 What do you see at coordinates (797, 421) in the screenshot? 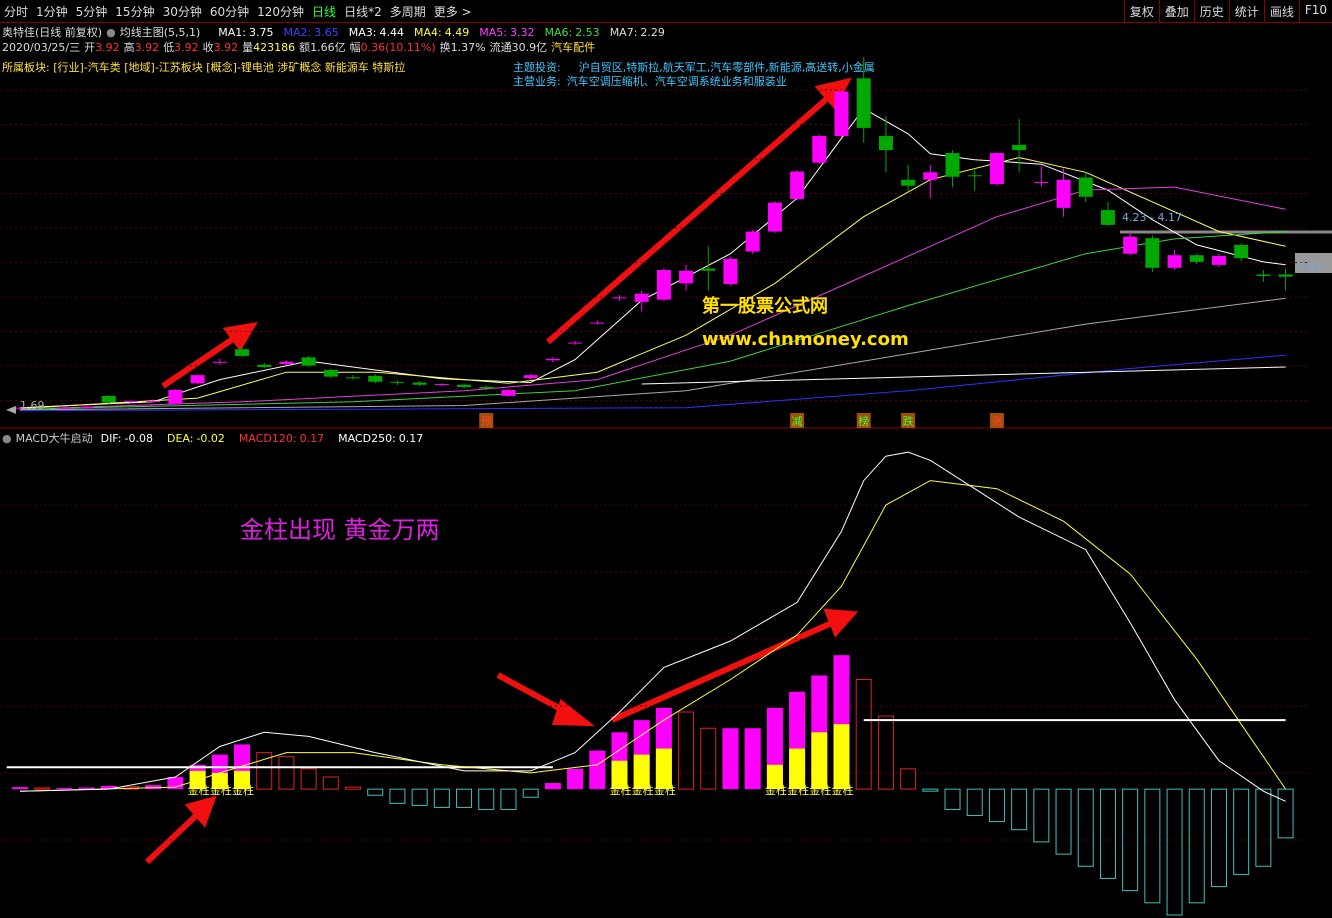
I see `signal-label: 减` at bounding box center [797, 421].